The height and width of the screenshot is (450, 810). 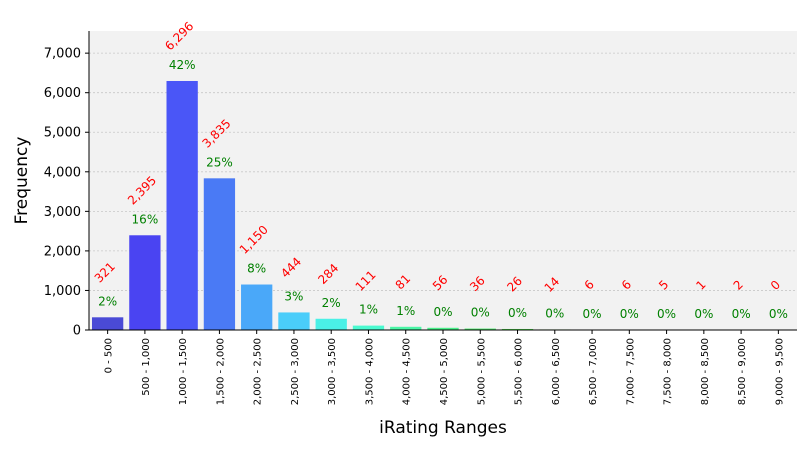 I want to click on y-tick-label: 5,000, so click(x=62, y=133).